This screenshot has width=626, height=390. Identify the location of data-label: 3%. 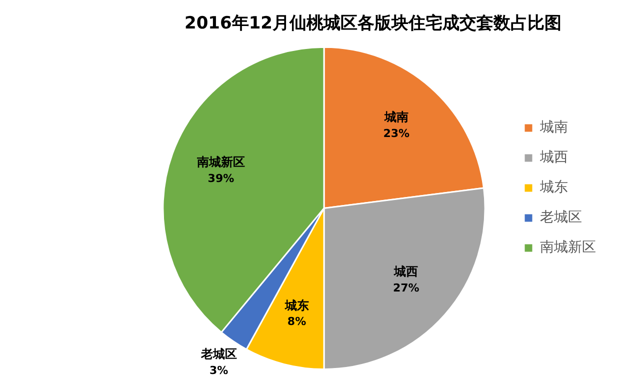
(219, 370).